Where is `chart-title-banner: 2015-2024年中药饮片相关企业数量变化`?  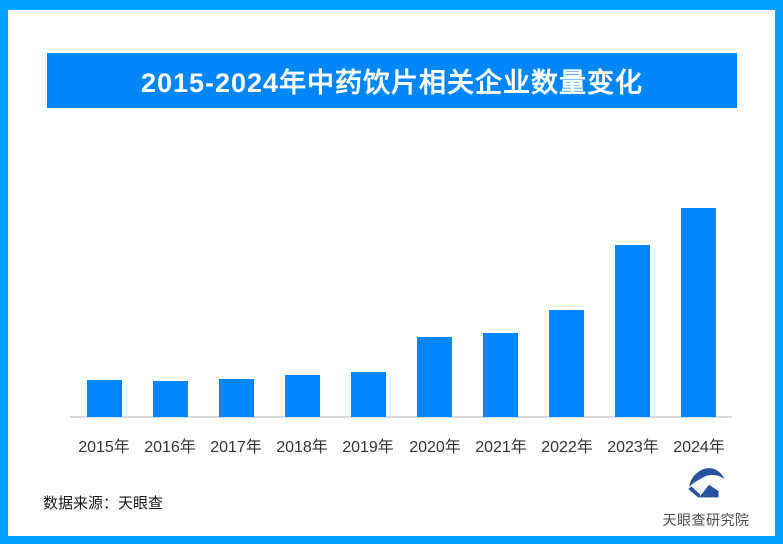 chart-title-banner: 2015-2024年中药饮片相关企业数量变化 is located at coordinates (392, 80).